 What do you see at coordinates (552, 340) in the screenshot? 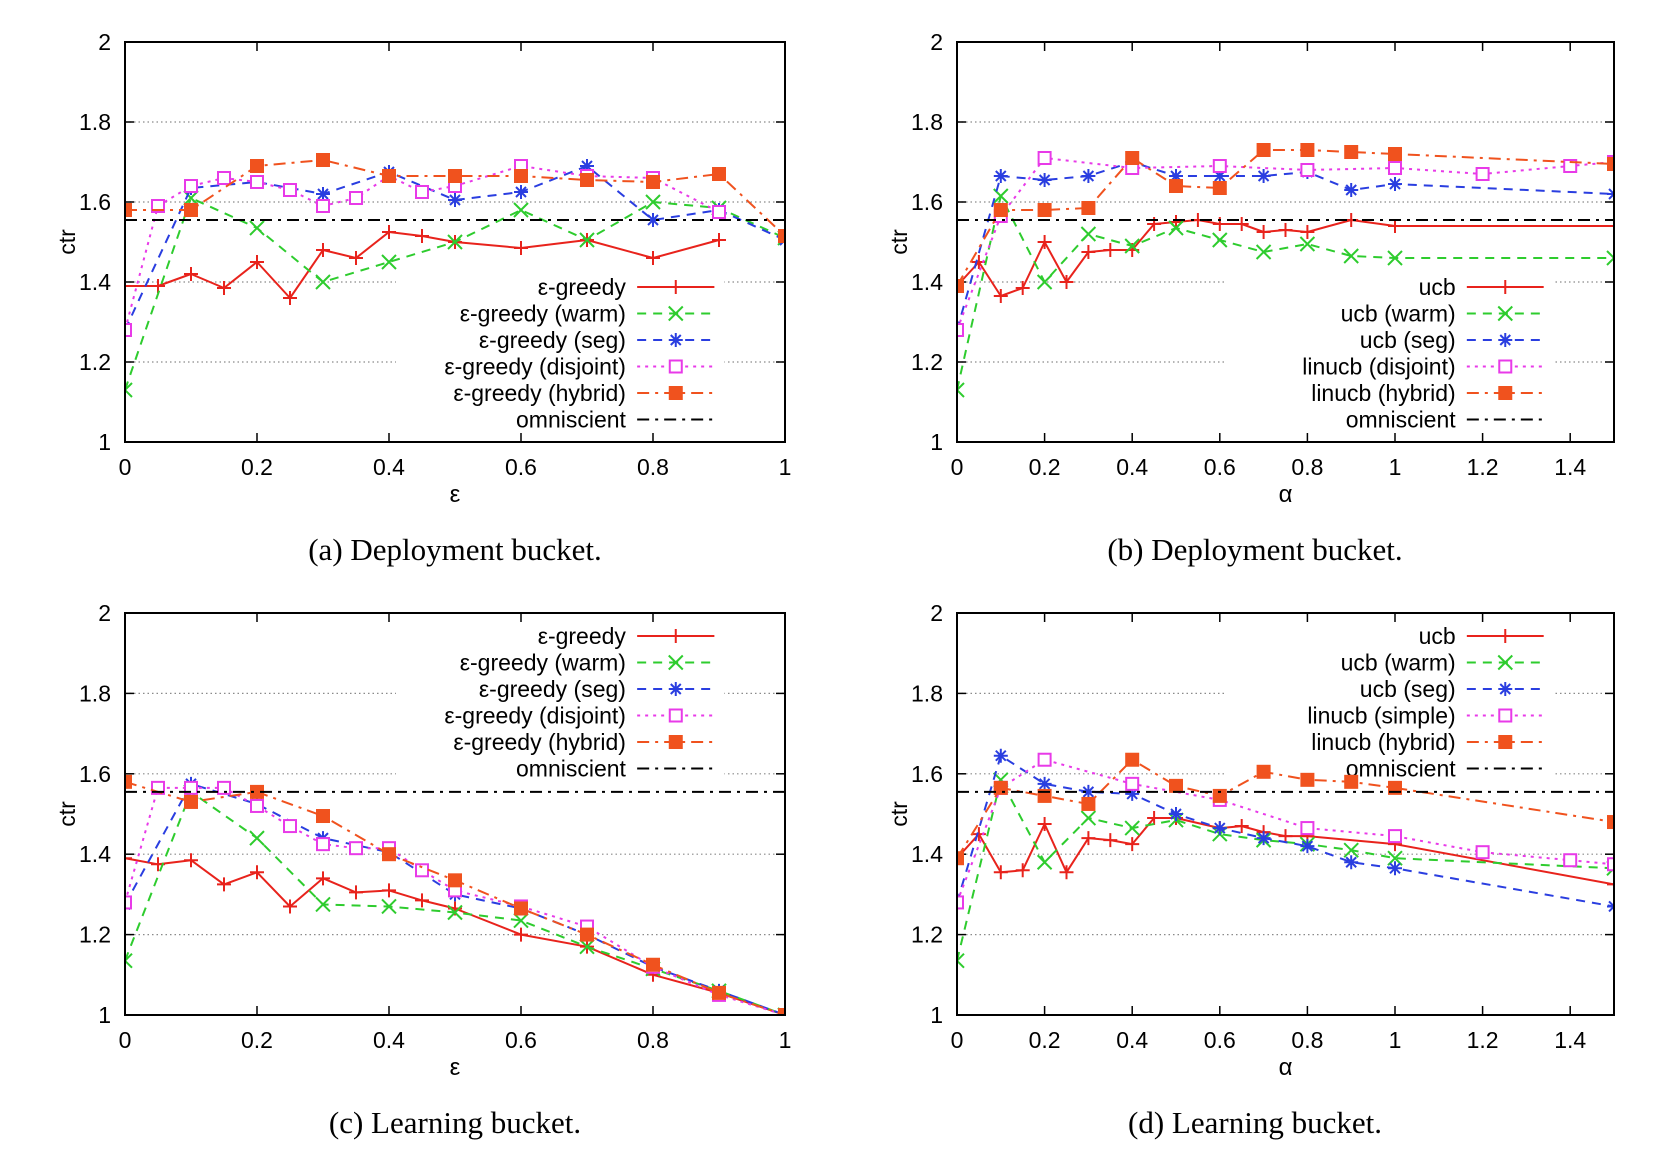
I see `legend-epsilon-greedy-seg-label: ε-greedy (seg)` at bounding box center [552, 340].